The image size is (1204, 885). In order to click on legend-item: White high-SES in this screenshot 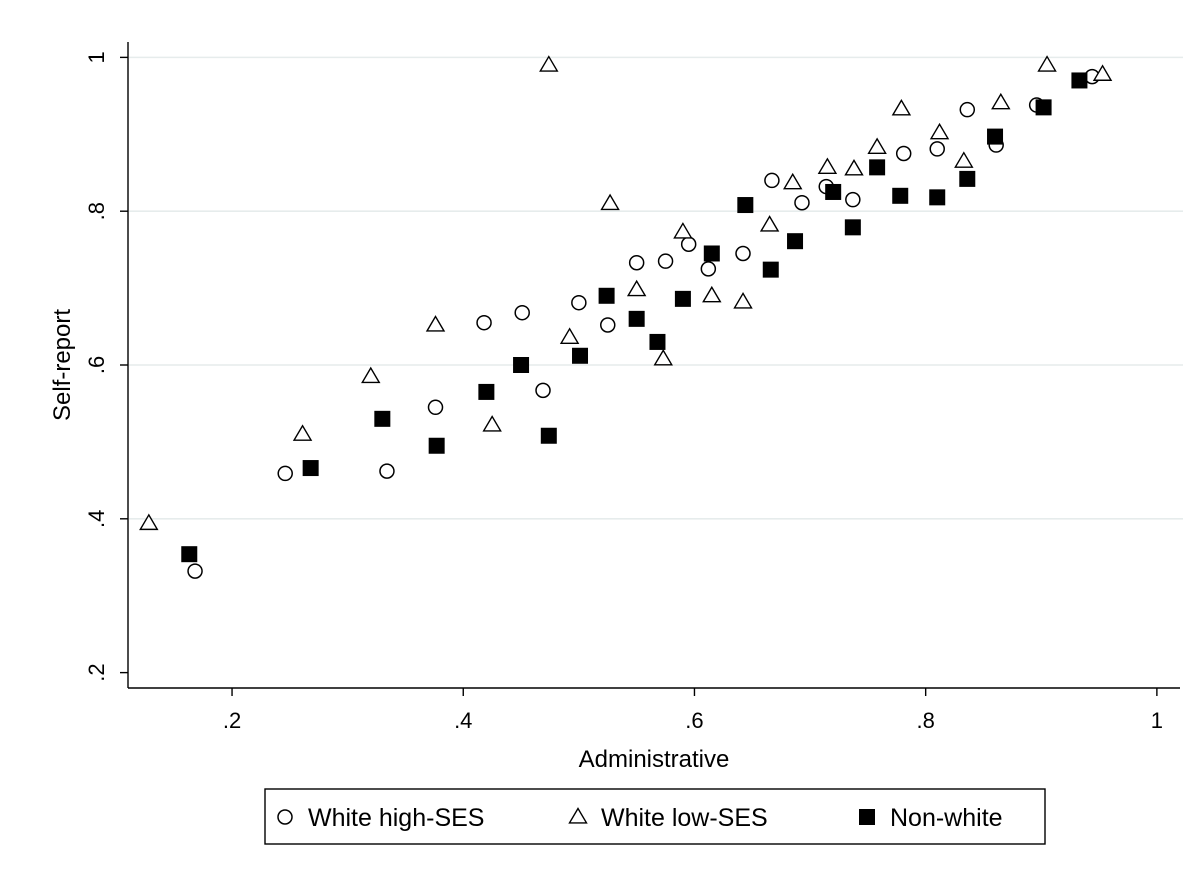, I will do `click(380, 818)`.